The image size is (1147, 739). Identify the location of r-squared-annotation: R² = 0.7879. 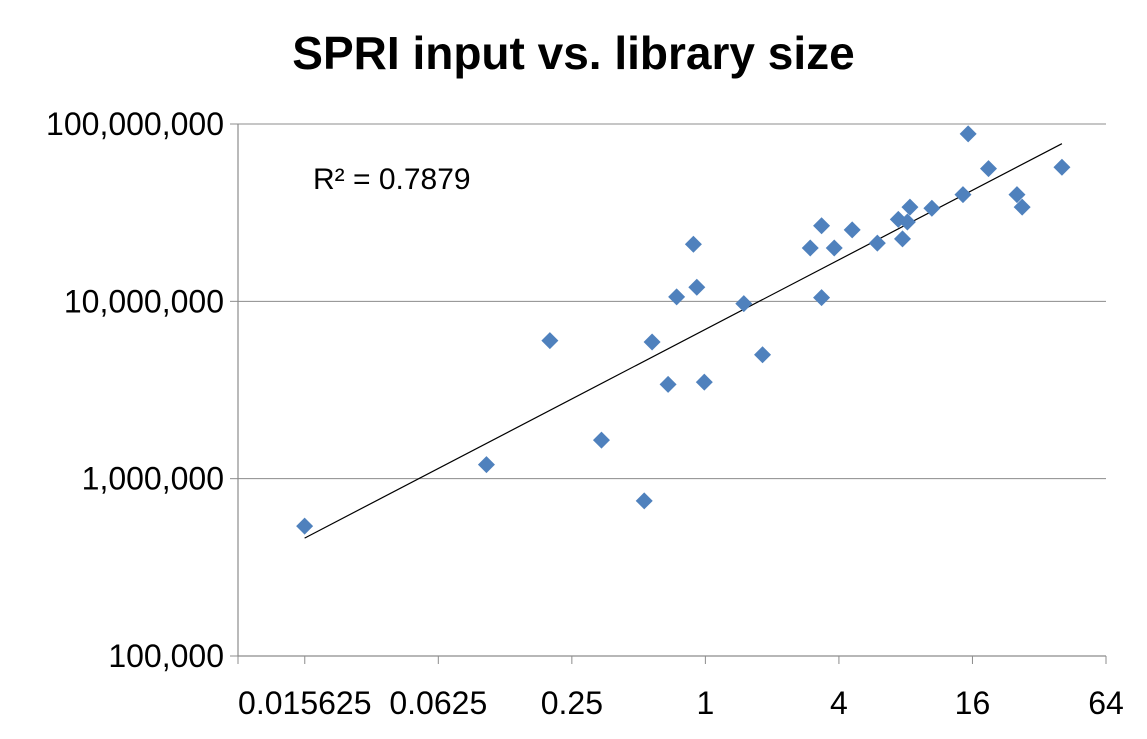
(392, 179).